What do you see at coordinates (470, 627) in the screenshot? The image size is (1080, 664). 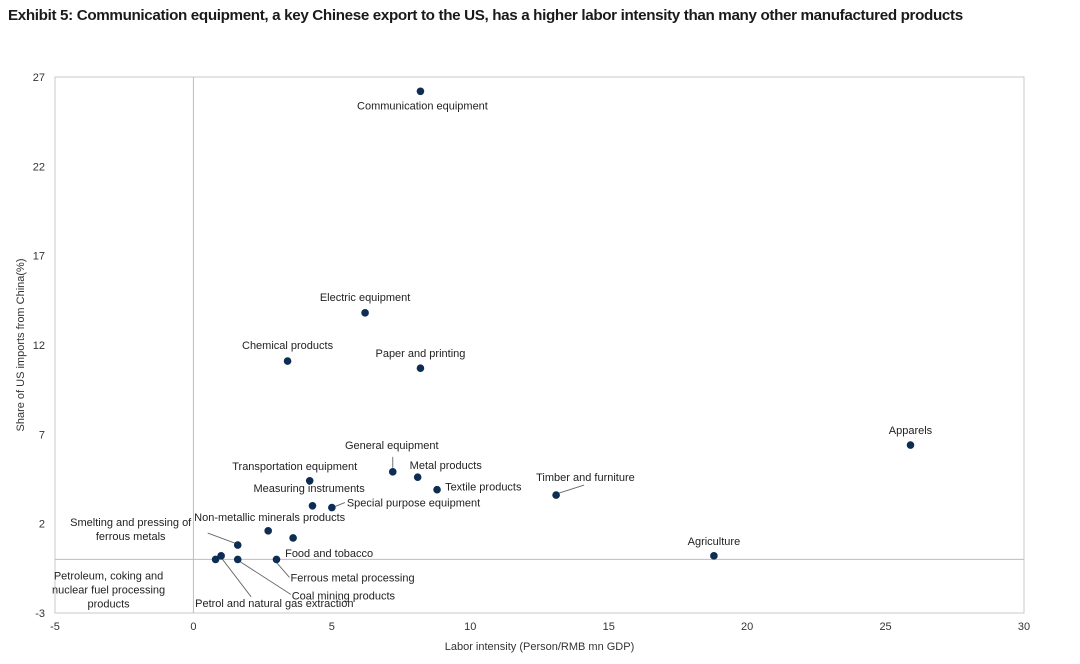 I see `x-tick-label: 10` at bounding box center [470, 627].